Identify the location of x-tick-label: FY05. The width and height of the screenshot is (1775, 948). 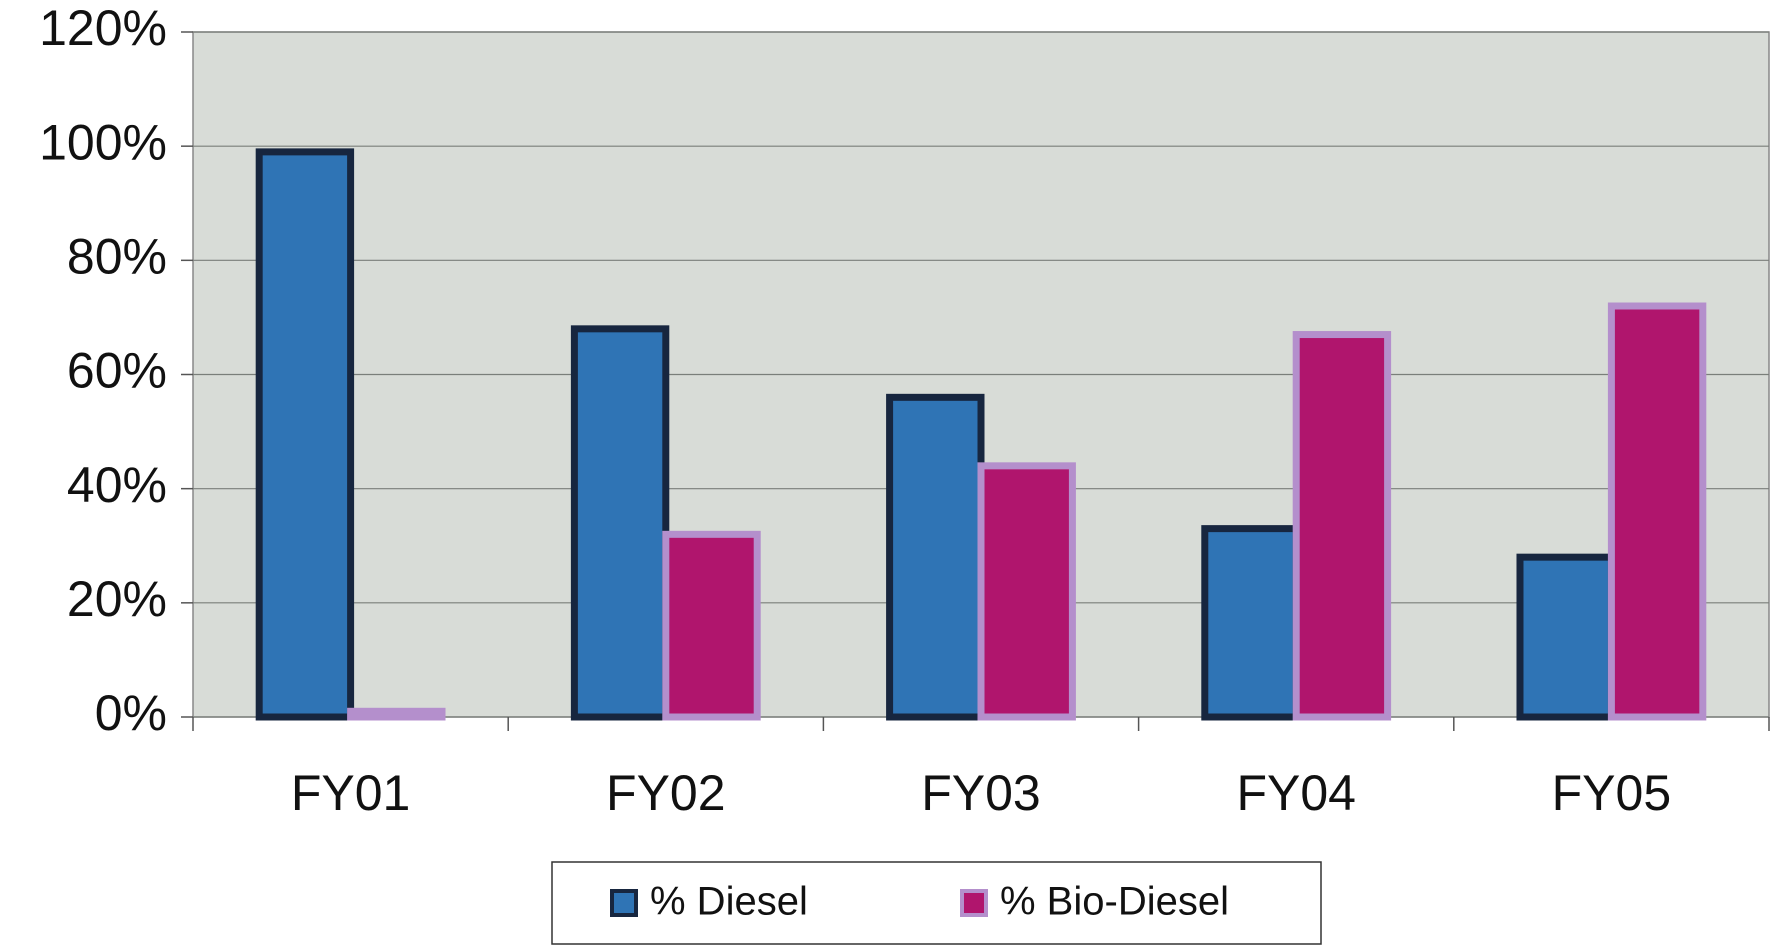
(1612, 793).